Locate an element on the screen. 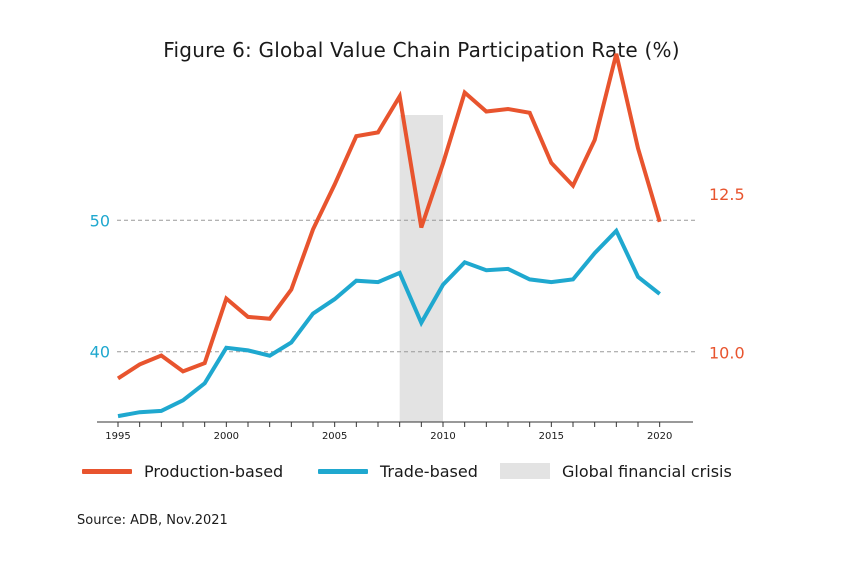 This screenshot has width=843, height=564. legend-item-production: Production-based is located at coordinates (182, 471).